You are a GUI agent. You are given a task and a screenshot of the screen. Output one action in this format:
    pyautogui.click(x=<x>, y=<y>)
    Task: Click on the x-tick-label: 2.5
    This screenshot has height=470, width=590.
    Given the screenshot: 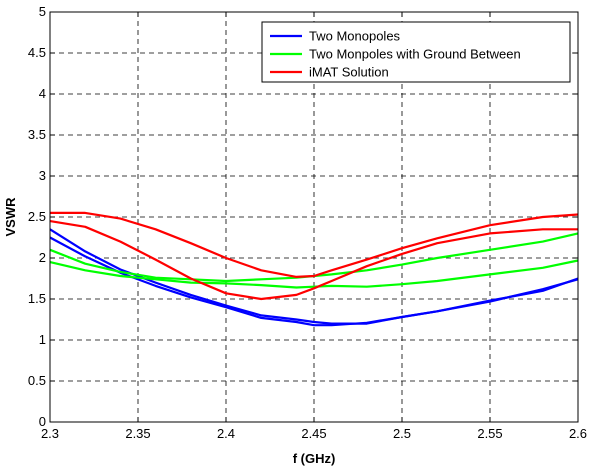 What is the action you would take?
    pyautogui.click(x=402, y=433)
    